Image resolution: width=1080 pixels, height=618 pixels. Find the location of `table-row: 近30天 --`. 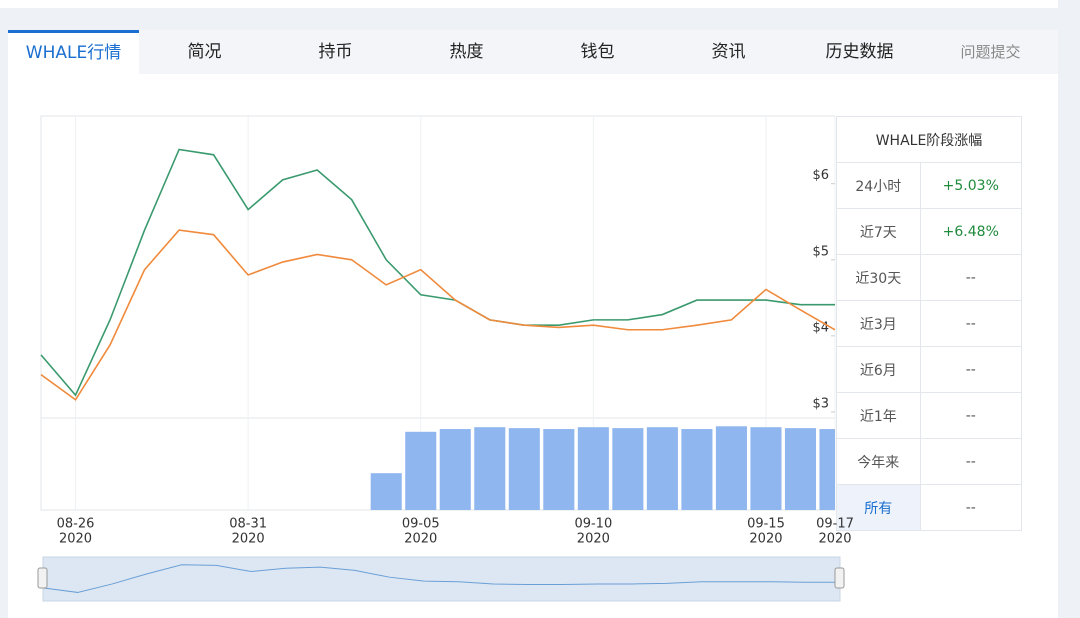

table-row: 近30天 -- is located at coordinates (929, 277).